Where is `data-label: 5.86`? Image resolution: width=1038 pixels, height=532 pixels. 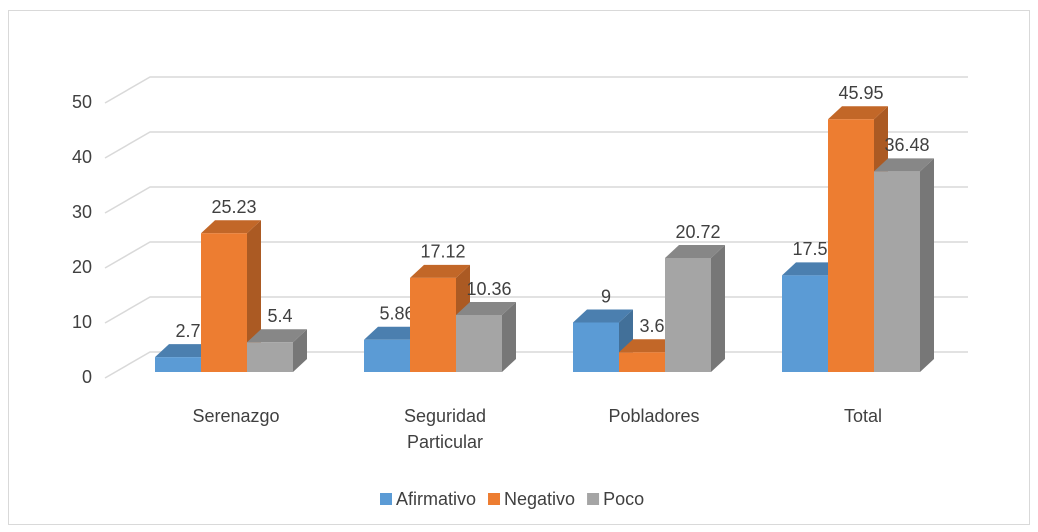 data-label: 5.86 is located at coordinates (396, 314).